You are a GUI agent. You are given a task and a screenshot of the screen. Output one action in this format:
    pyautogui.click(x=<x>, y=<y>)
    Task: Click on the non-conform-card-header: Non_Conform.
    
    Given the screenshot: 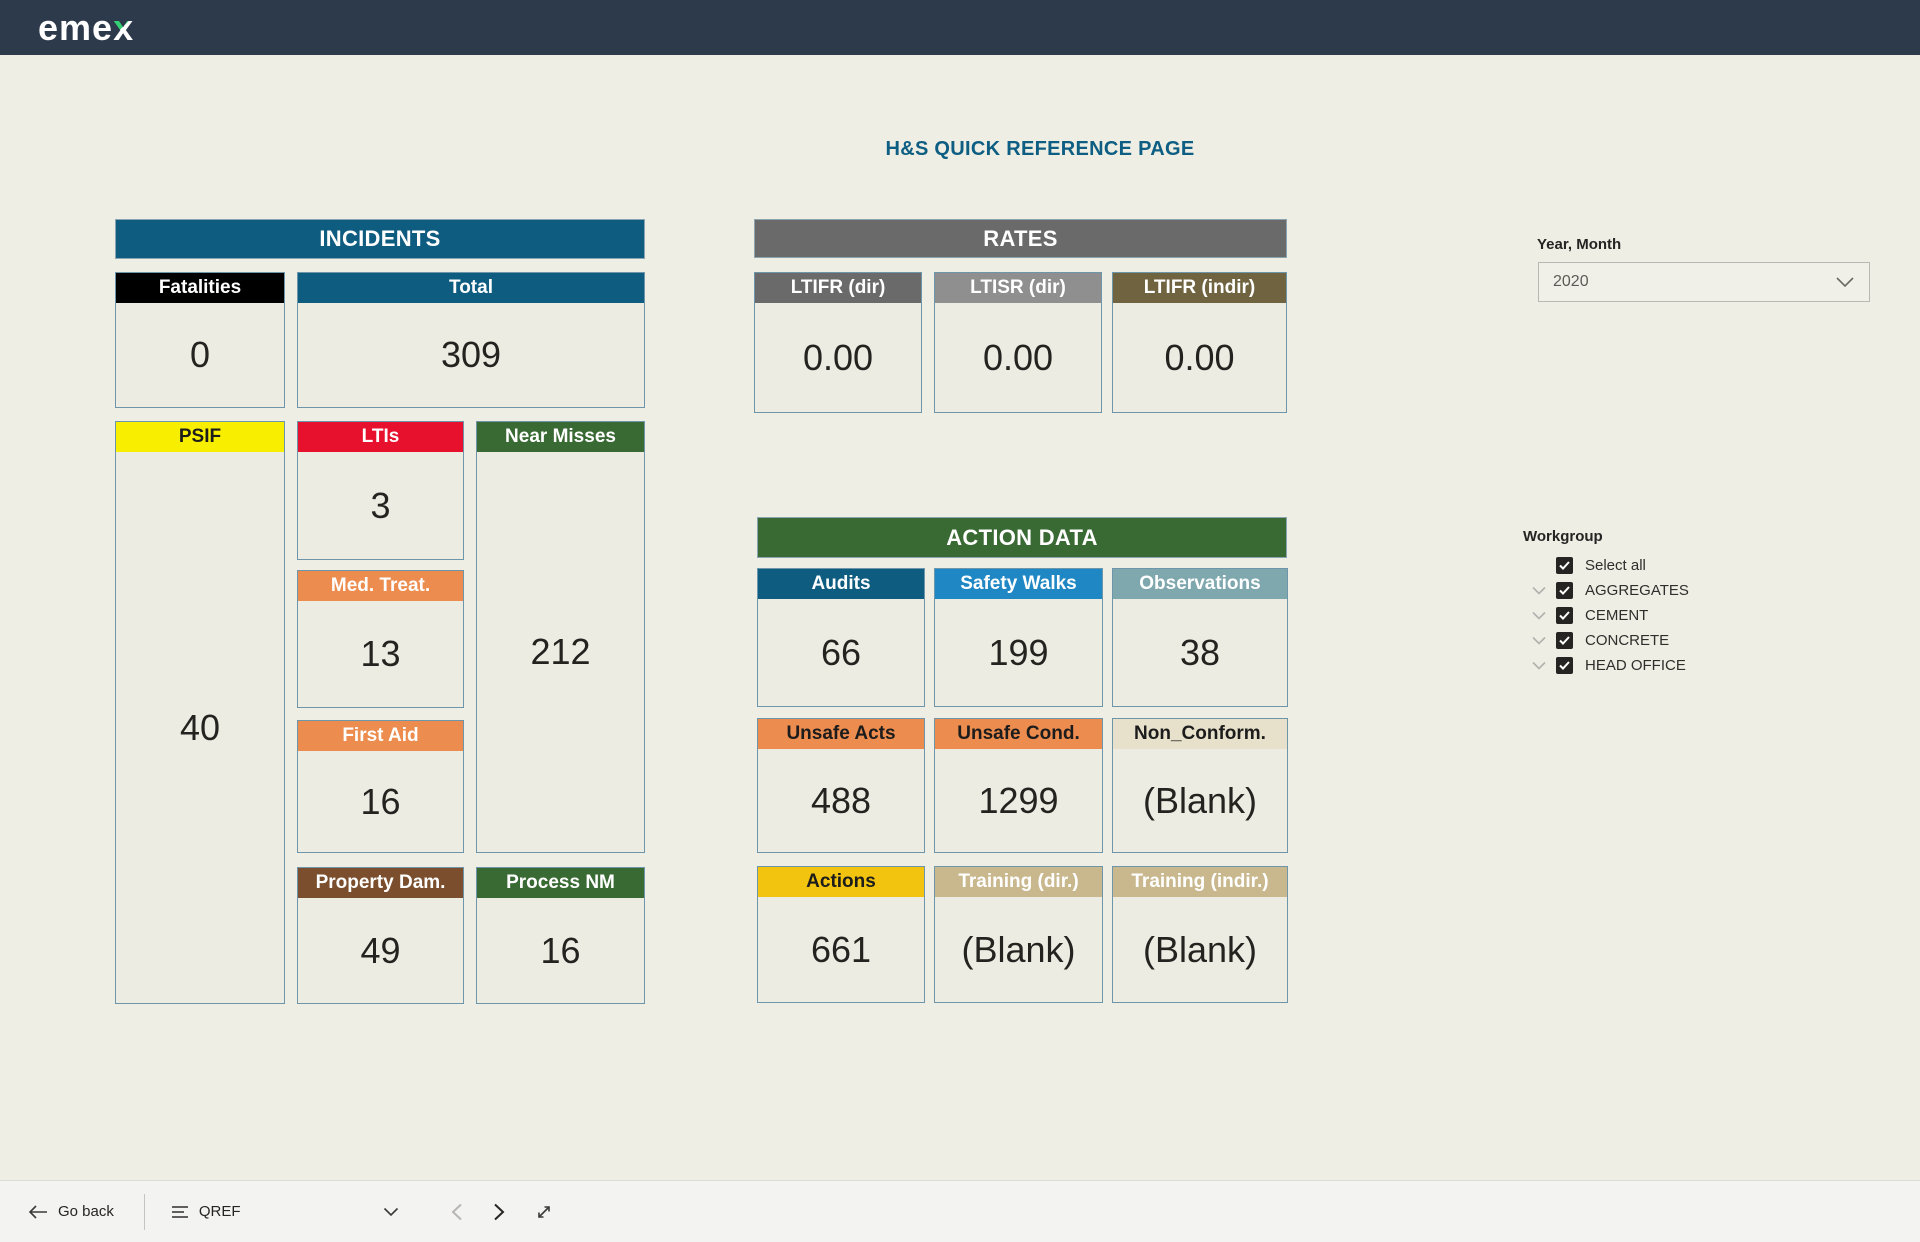 What is the action you would take?
    pyautogui.click(x=1200, y=734)
    